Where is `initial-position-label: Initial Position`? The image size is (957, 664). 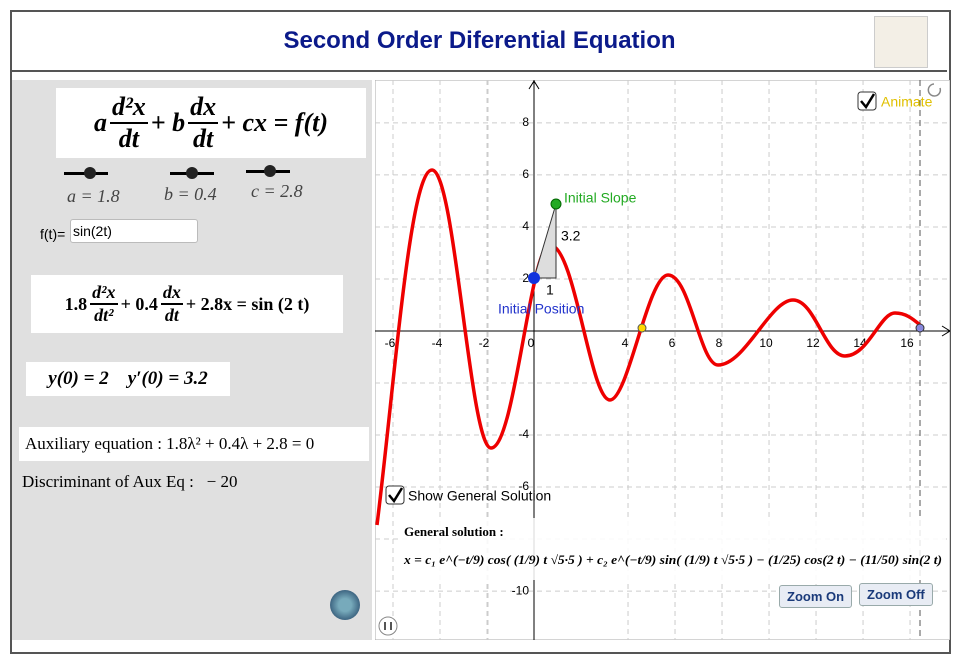
initial-position-label: Initial Position is located at coordinates (541, 309).